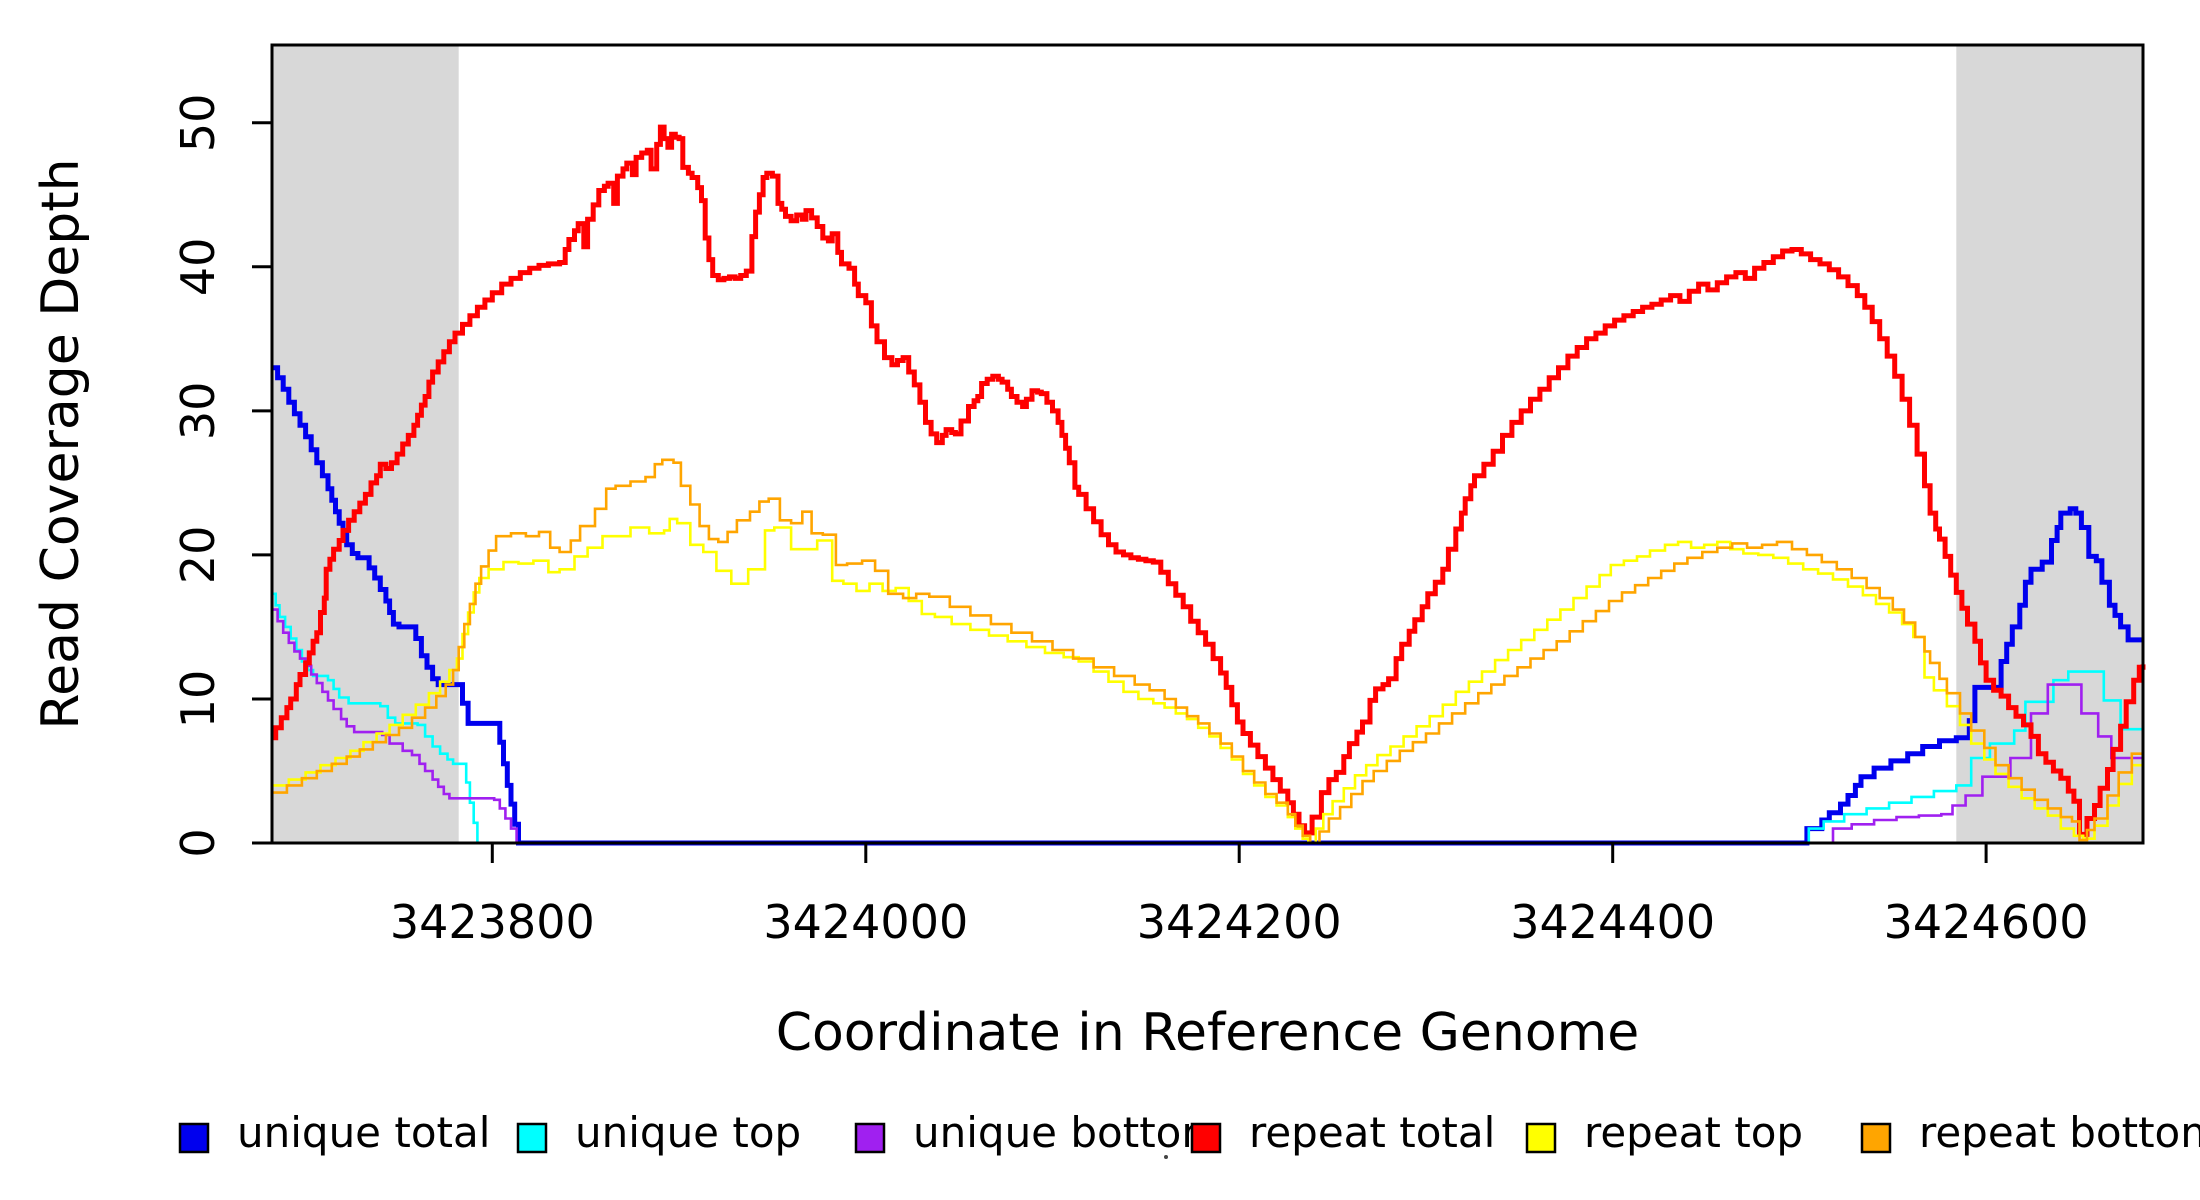 Image resolution: width=2200 pixels, height=1200 pixels. Describe the element at coordinates (1067, 1132) in the screenshot. I see `legend-label: unique bottom` at that location.